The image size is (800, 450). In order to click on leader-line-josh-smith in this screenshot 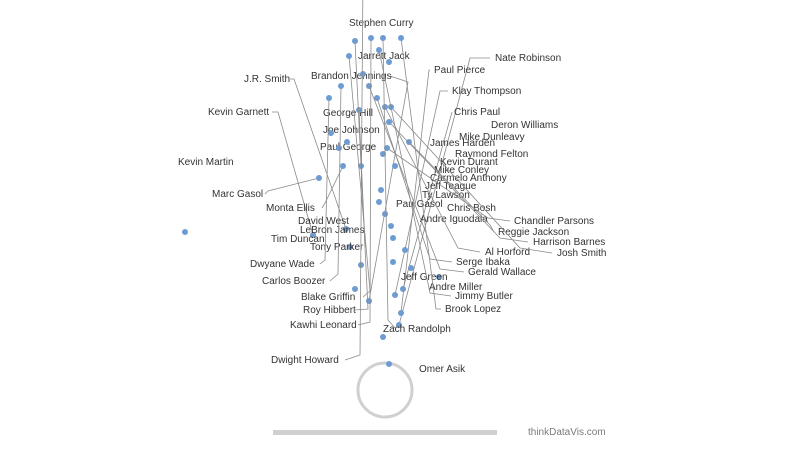, I will do `click(471, 180)`.